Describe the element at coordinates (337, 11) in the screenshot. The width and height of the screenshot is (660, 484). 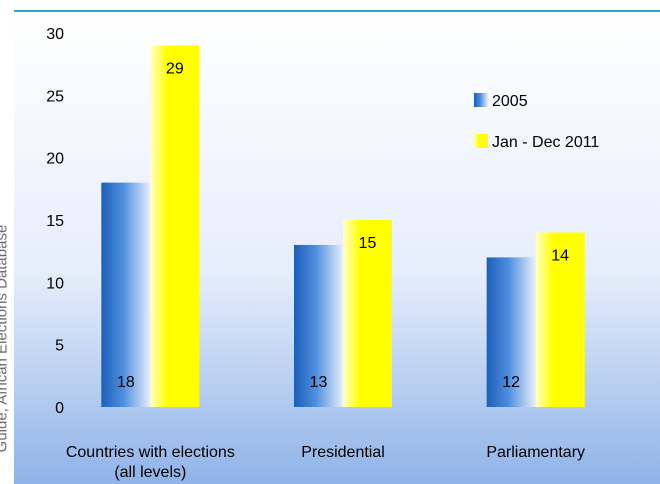
I see `top-accent-rule` at that location.